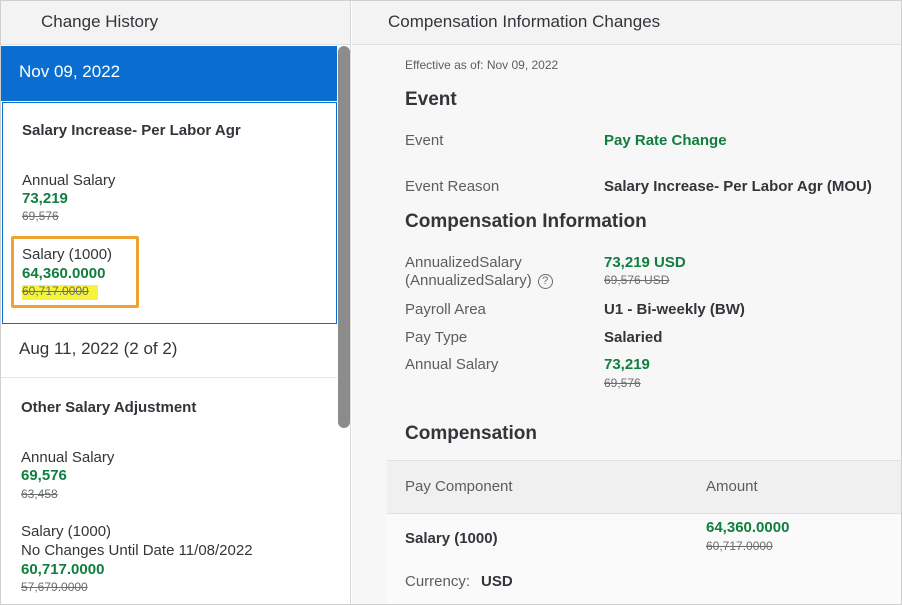 The width and height of the screenshot is (902, 605). What do you see at coordinates (436, 337) in the screenshot?
I see `pay-type-label: Pay Type` at bounding box center [436, 337].